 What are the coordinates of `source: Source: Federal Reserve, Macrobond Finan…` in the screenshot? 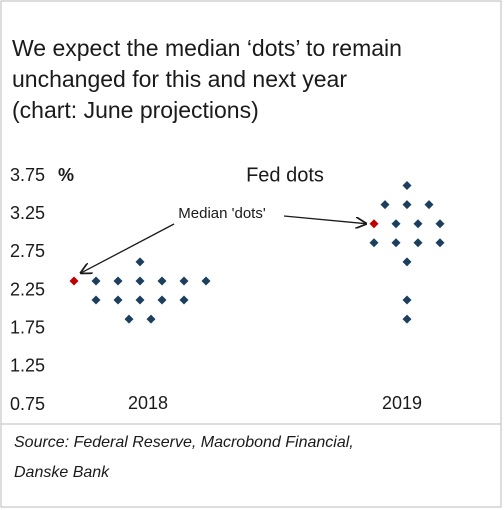 It's located at (184, 442).